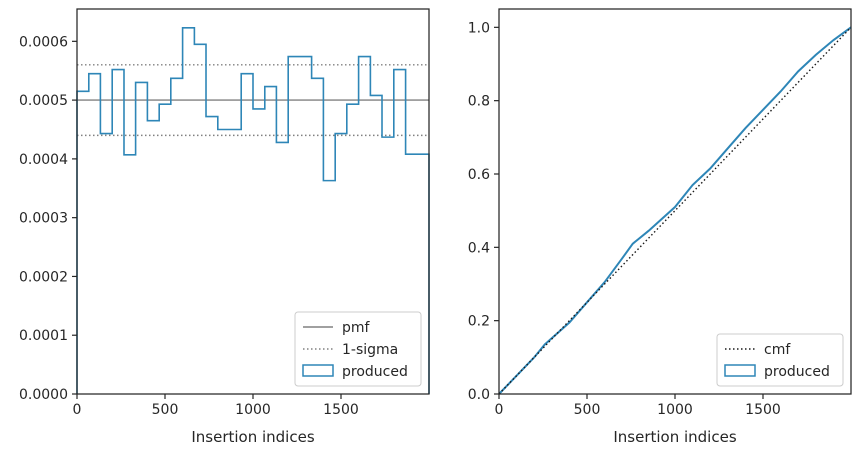  I want to click on right-x-tick-label: 1000, so click(675, 410).